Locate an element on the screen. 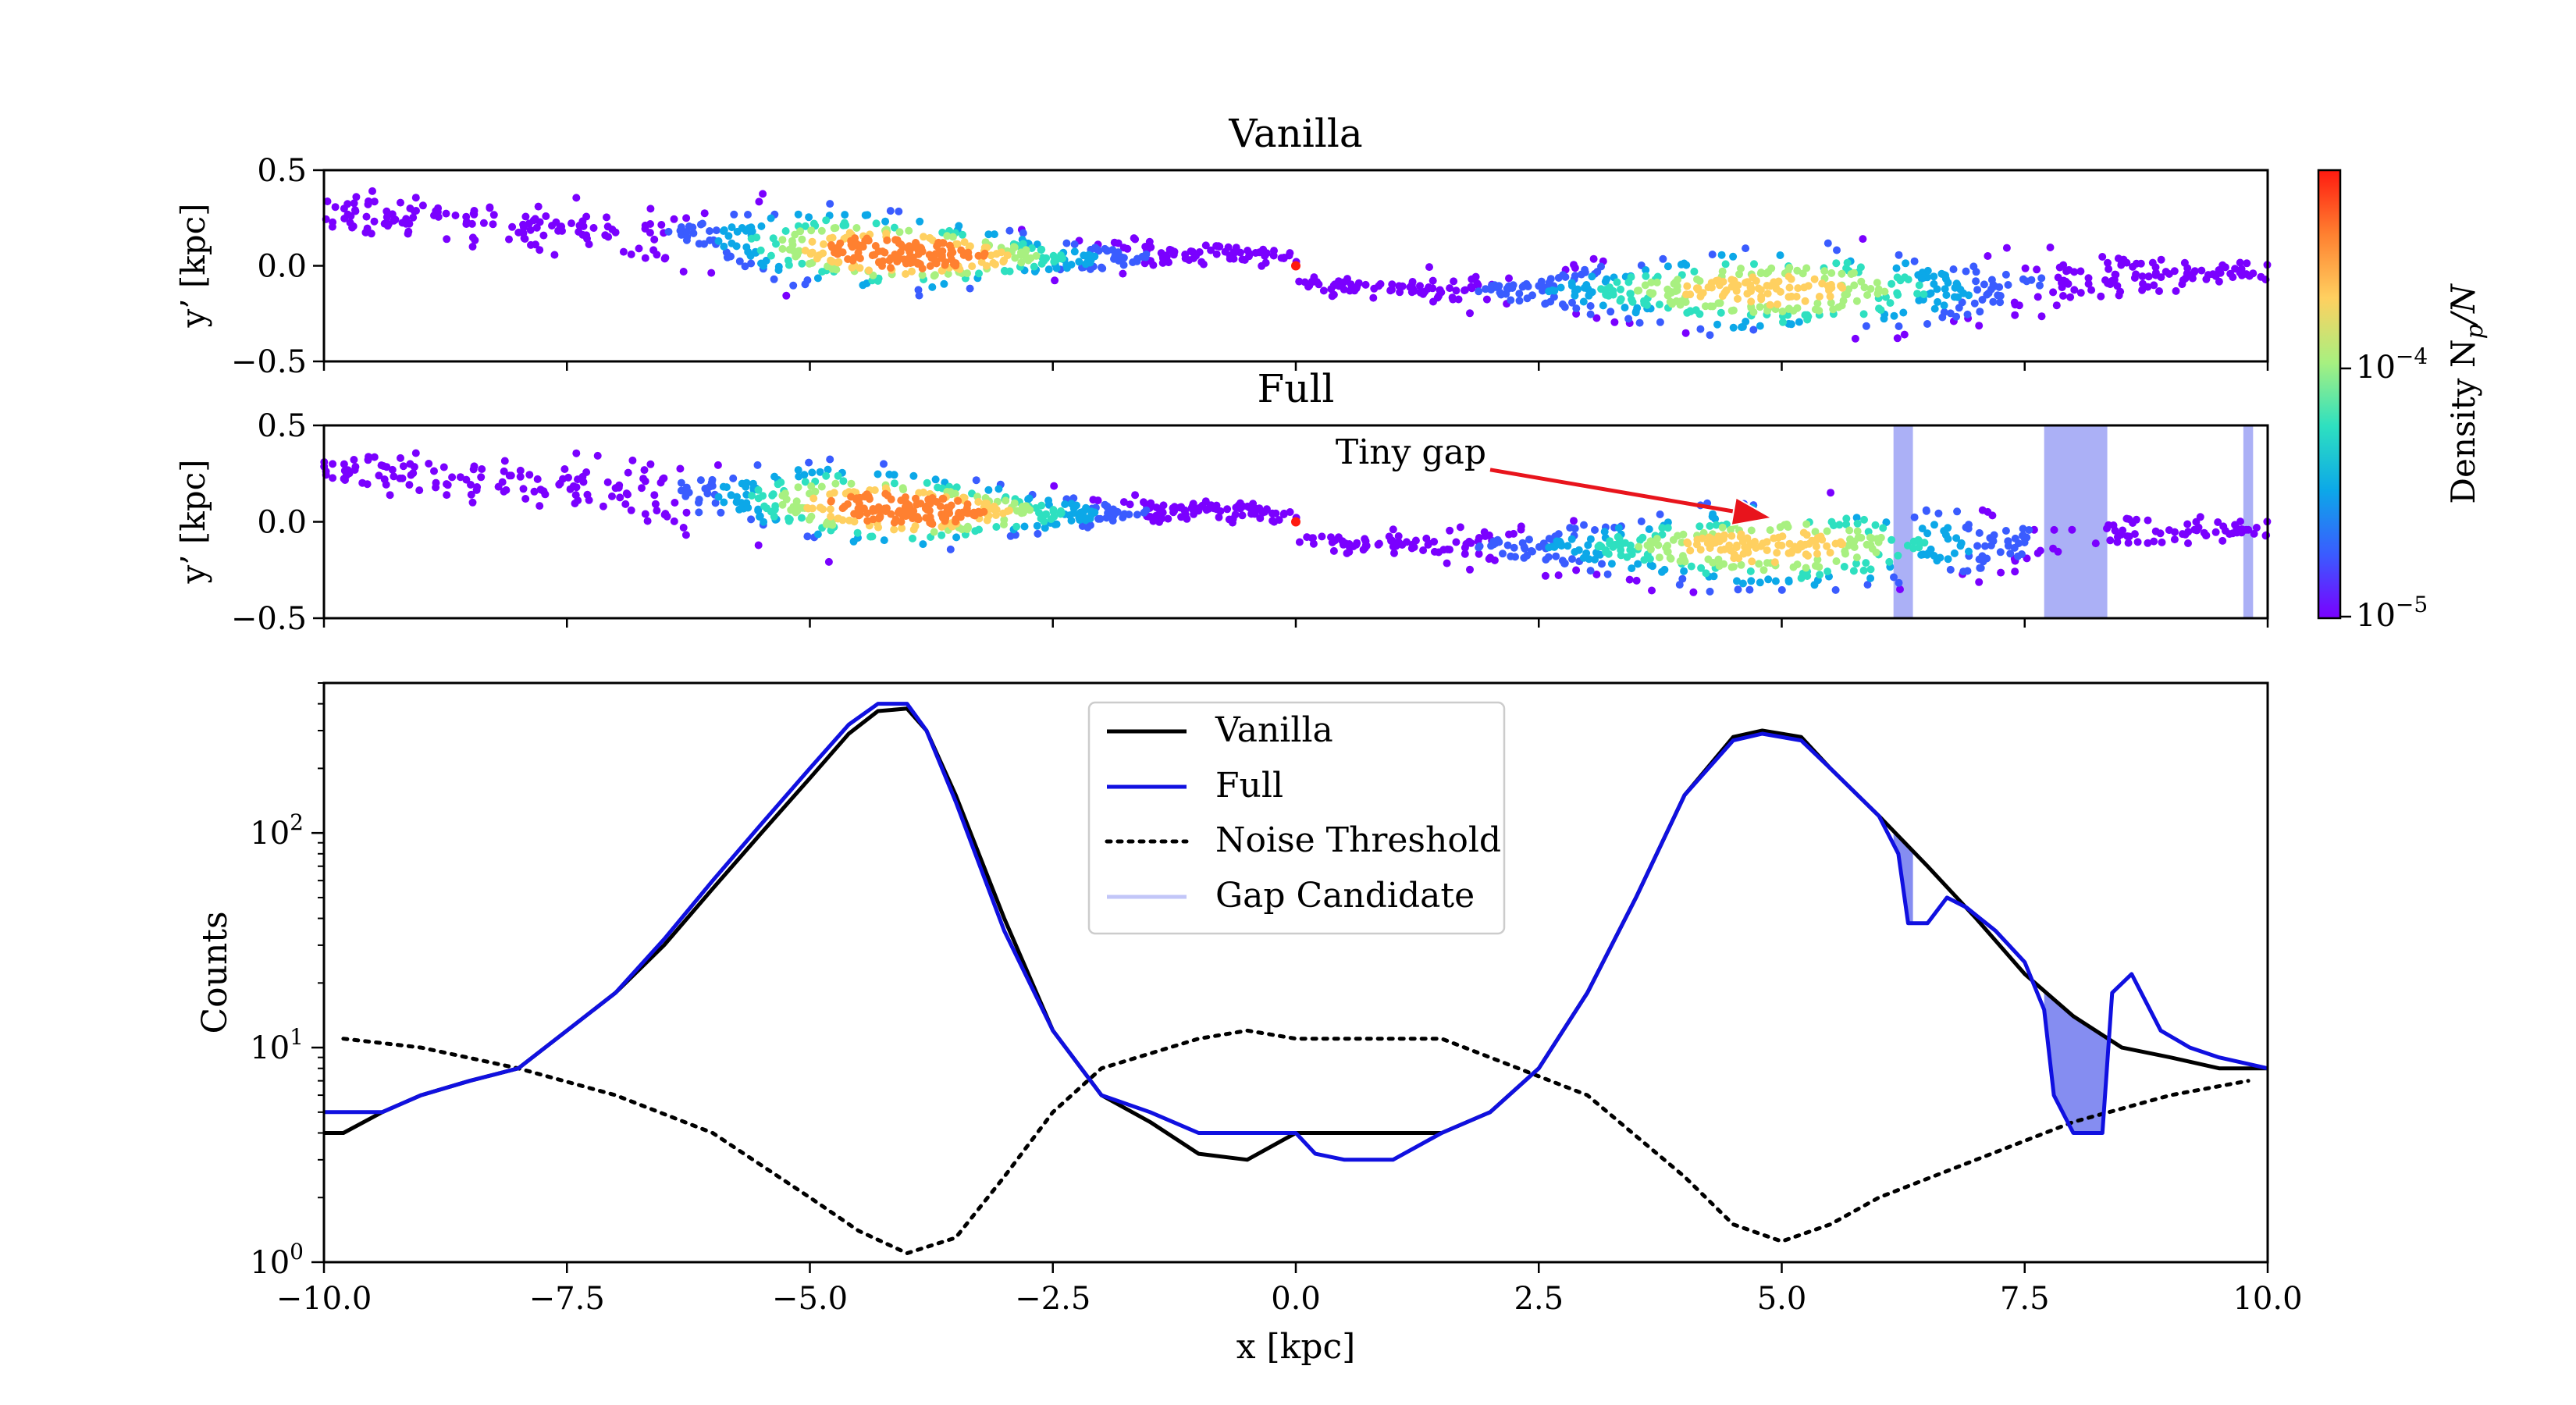 This screenshot has height=1405, width=2576. legend-label-gap: Gap Candidate is located at coordinates (1345, 896).